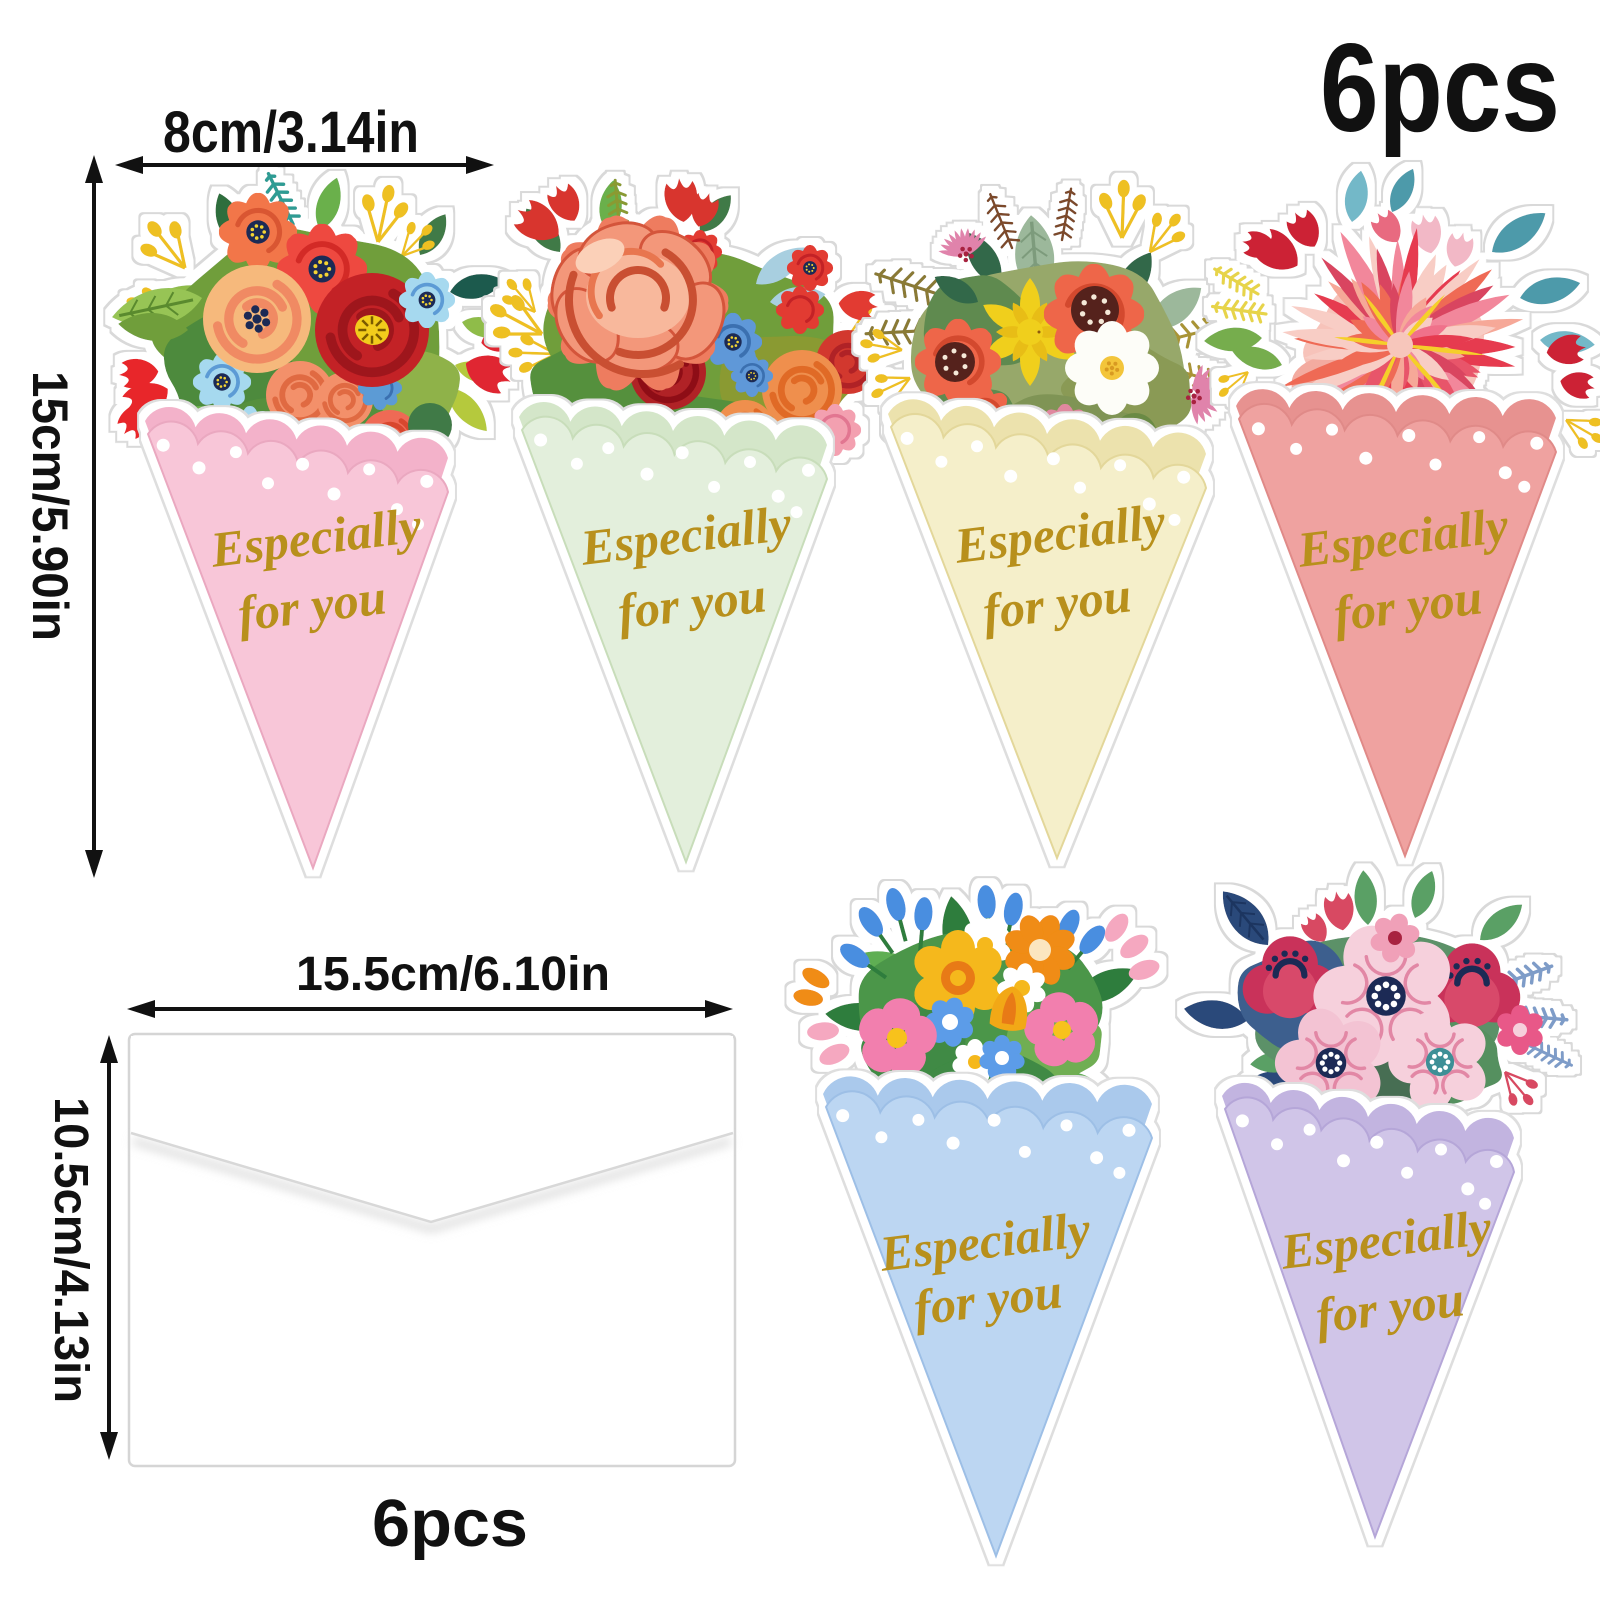 Image resolution: width=1600 pixels, height=1600 pixels. I want to click on svg-text: 8cm/3.14in, so click(291, 132).